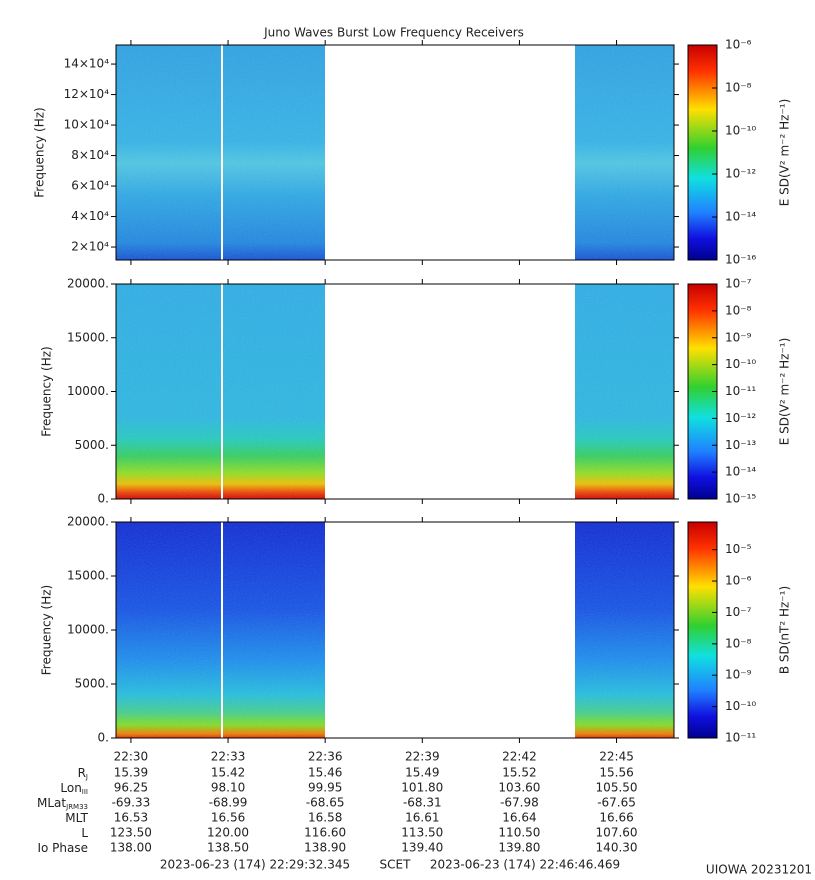  Describe the element at coordinates (325, 818) in the screenshot. I see `ephemeris-value: 16.58` at that location.